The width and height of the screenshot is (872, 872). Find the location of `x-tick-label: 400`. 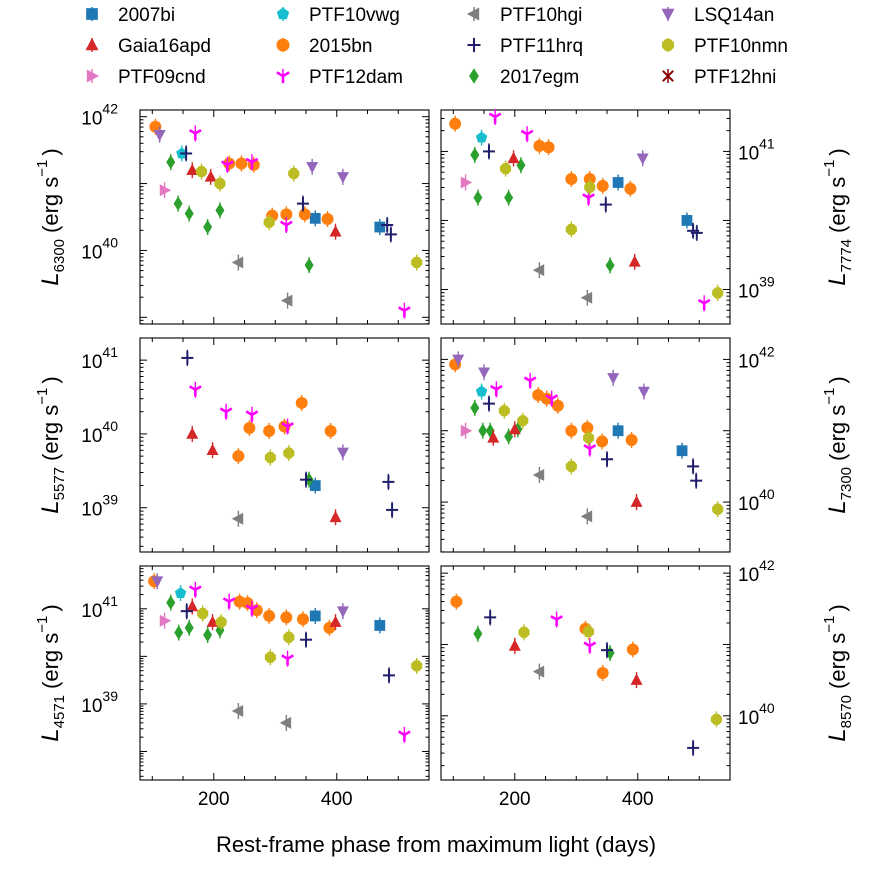

x-tick-label: 400 is located at coordinates (638, 799).